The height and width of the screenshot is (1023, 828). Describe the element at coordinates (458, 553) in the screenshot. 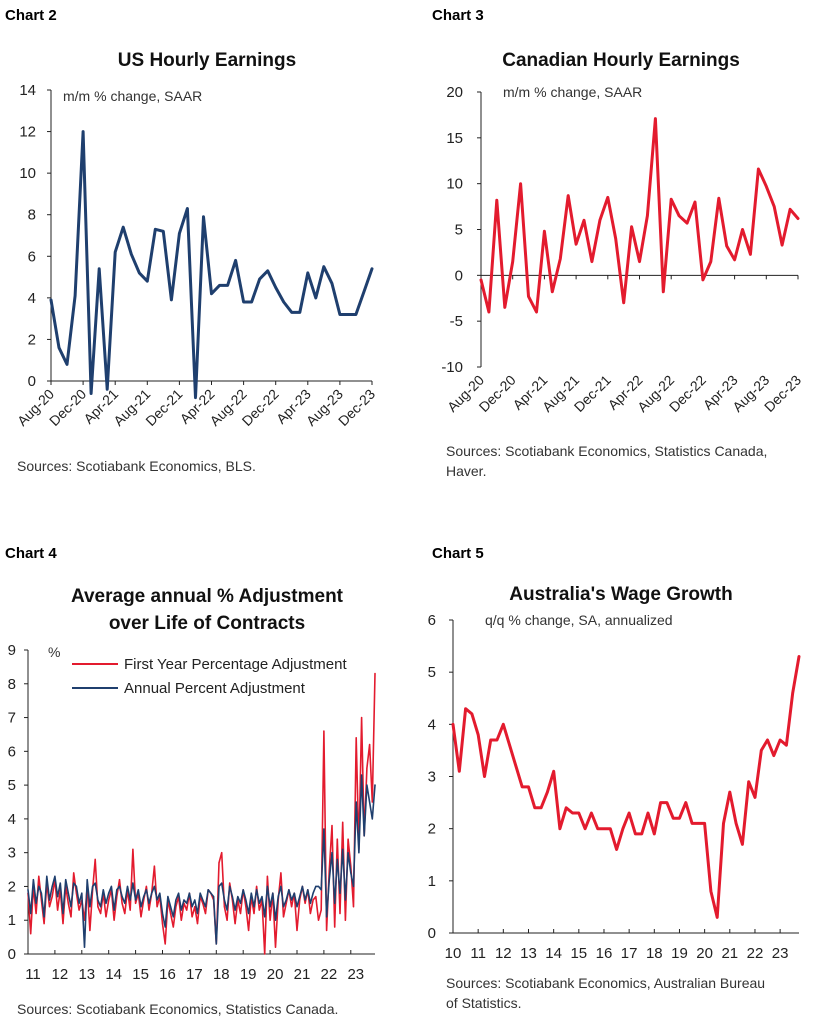

I see `chart-number: Chart 5` at that location.